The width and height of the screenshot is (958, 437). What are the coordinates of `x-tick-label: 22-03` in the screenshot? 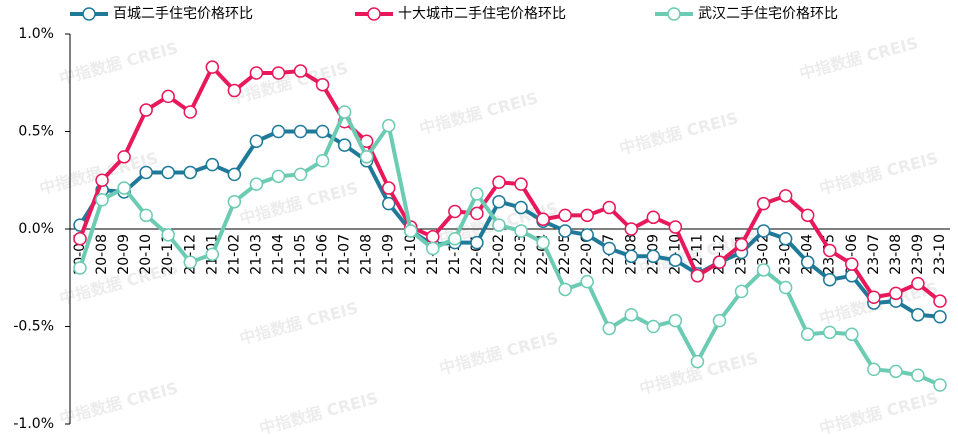 It's located at (521, 254).